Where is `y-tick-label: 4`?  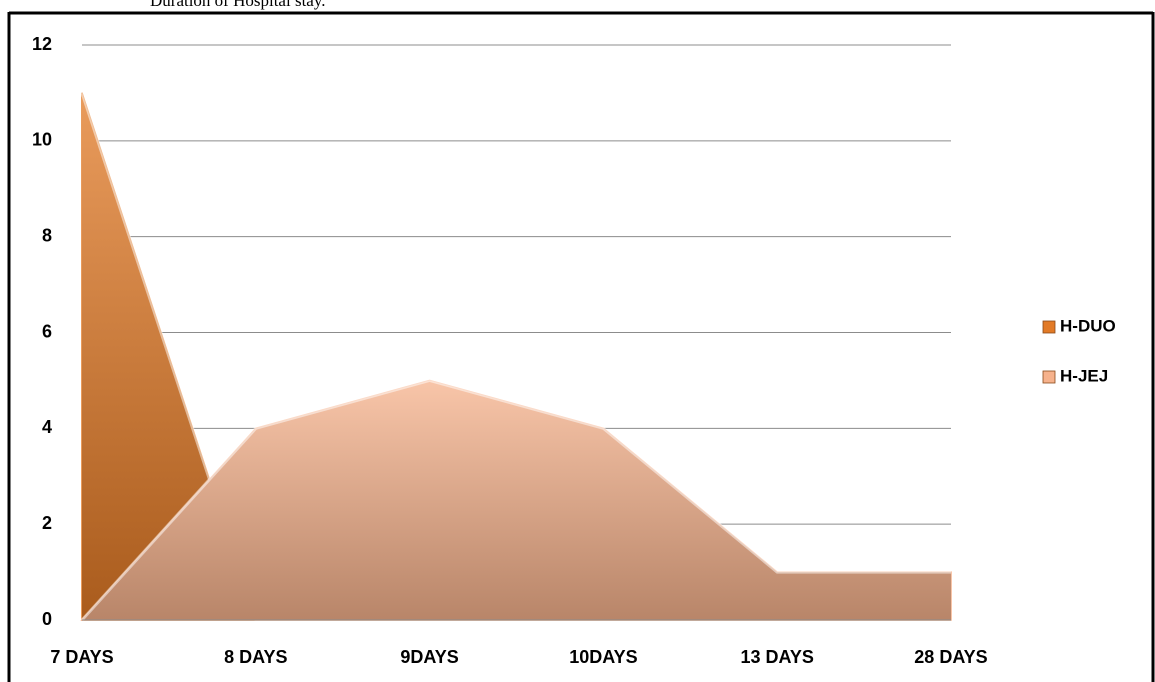 y-tick-label: 4 is located at coordinates (47, 427).